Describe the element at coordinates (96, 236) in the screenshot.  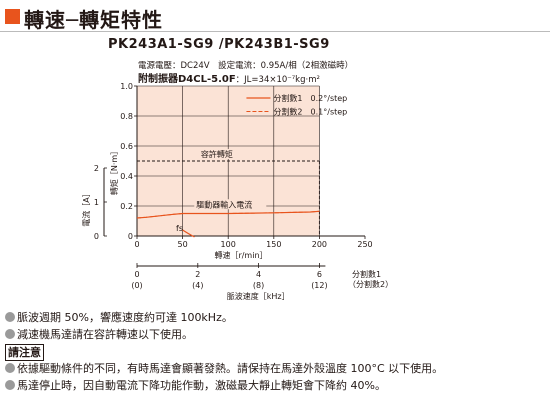
I see `current-tick-label: 0` at that location.